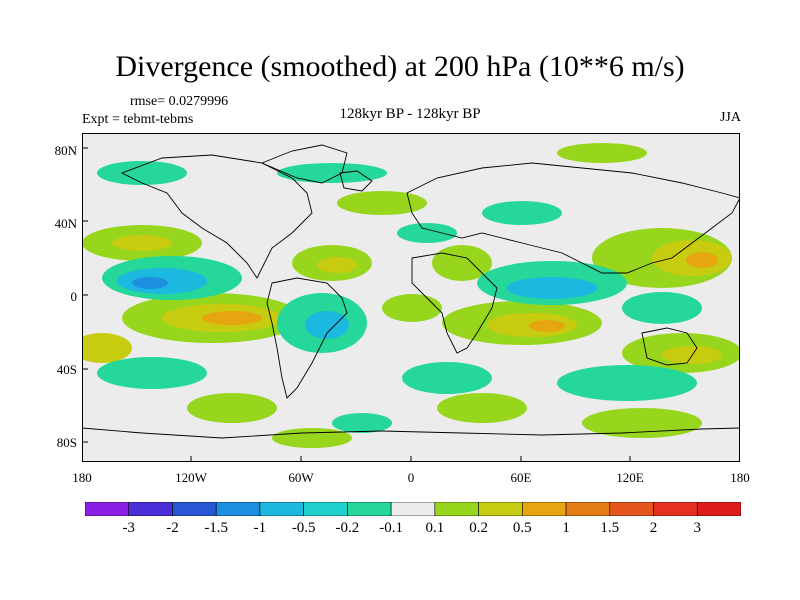  What do you see at coordinates (172, 528) in the screenshot?
I see `colorbar-label: -2` at bounding box center [172, 528].